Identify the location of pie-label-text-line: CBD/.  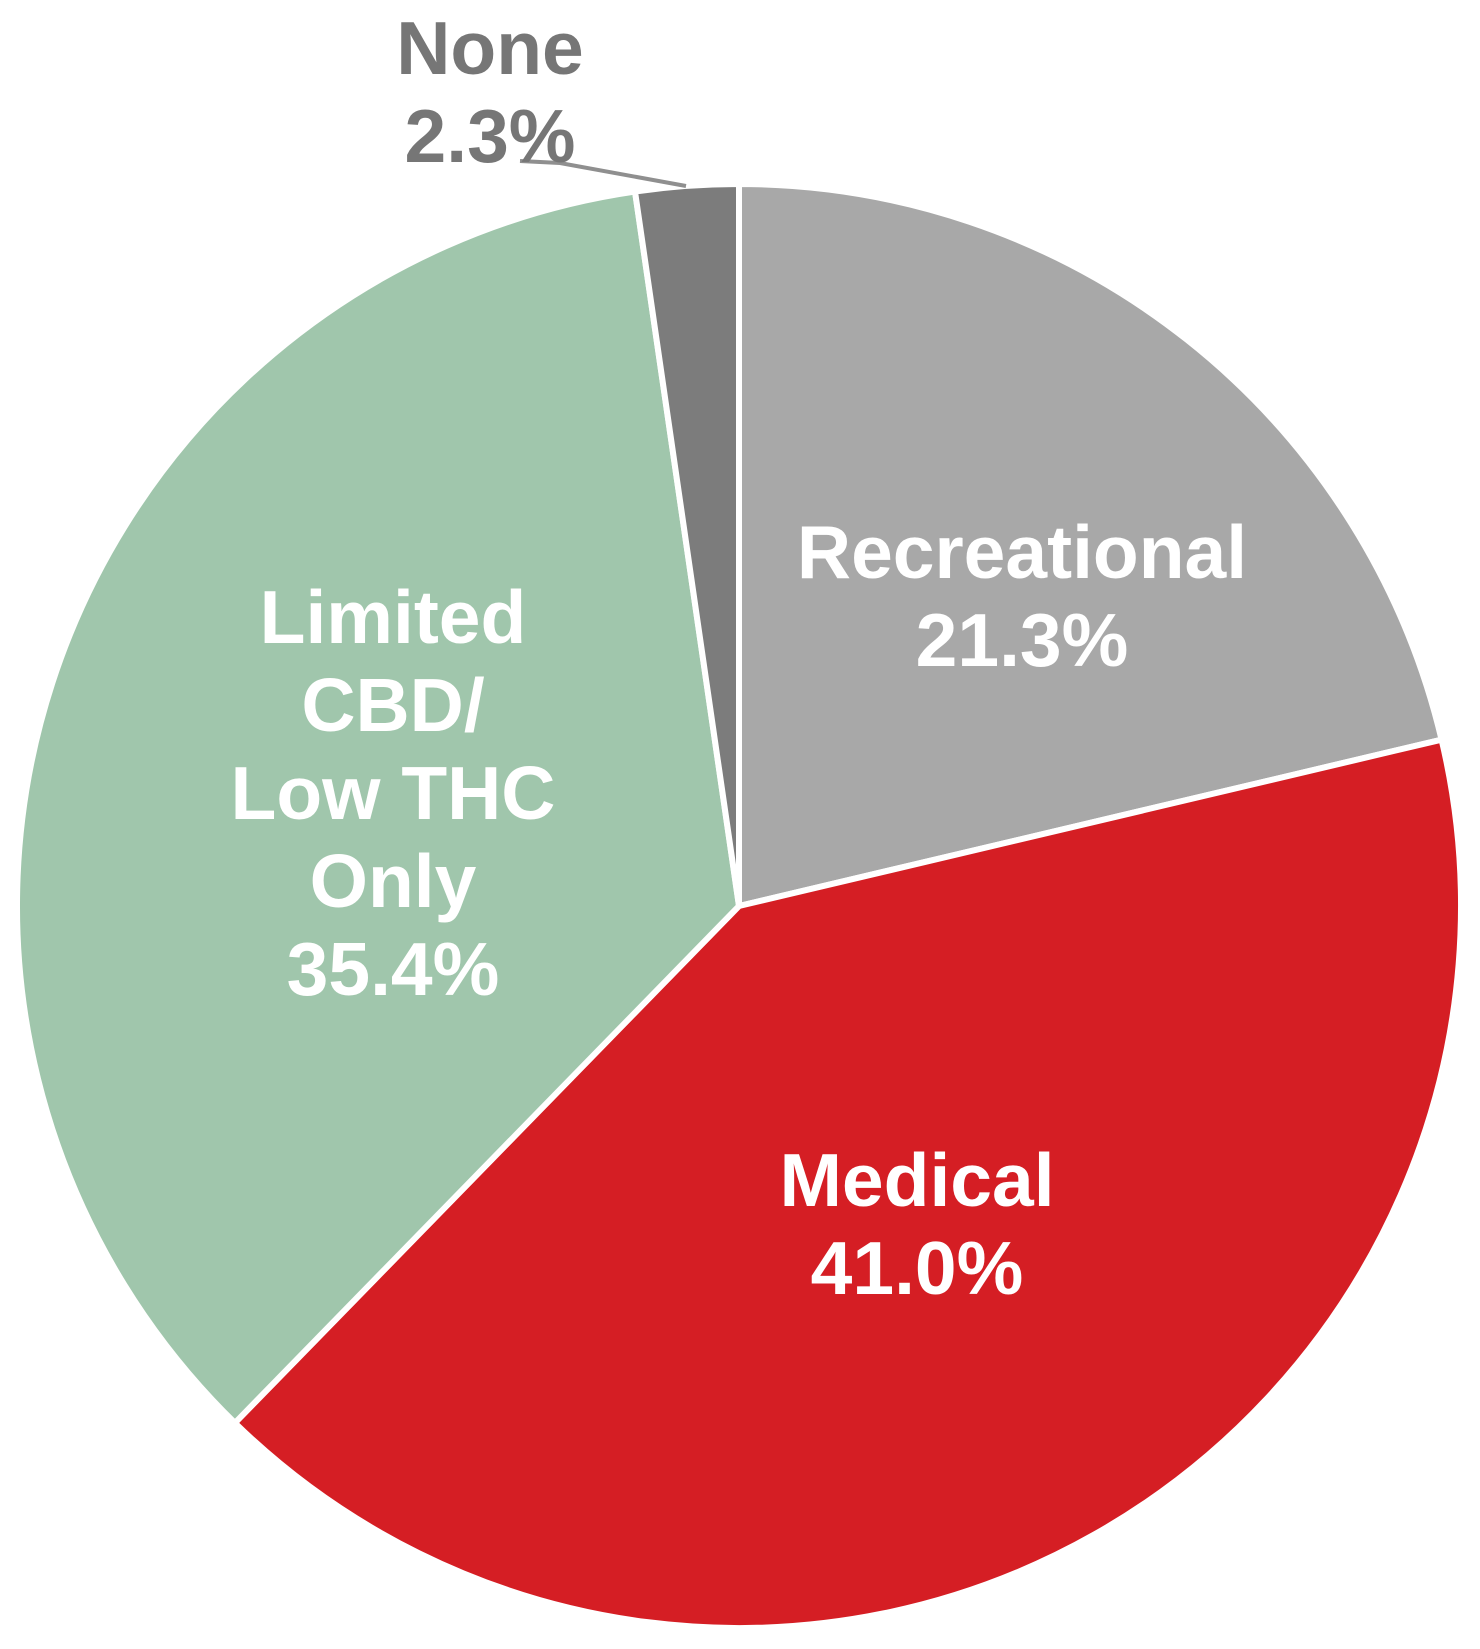
(392, 705).